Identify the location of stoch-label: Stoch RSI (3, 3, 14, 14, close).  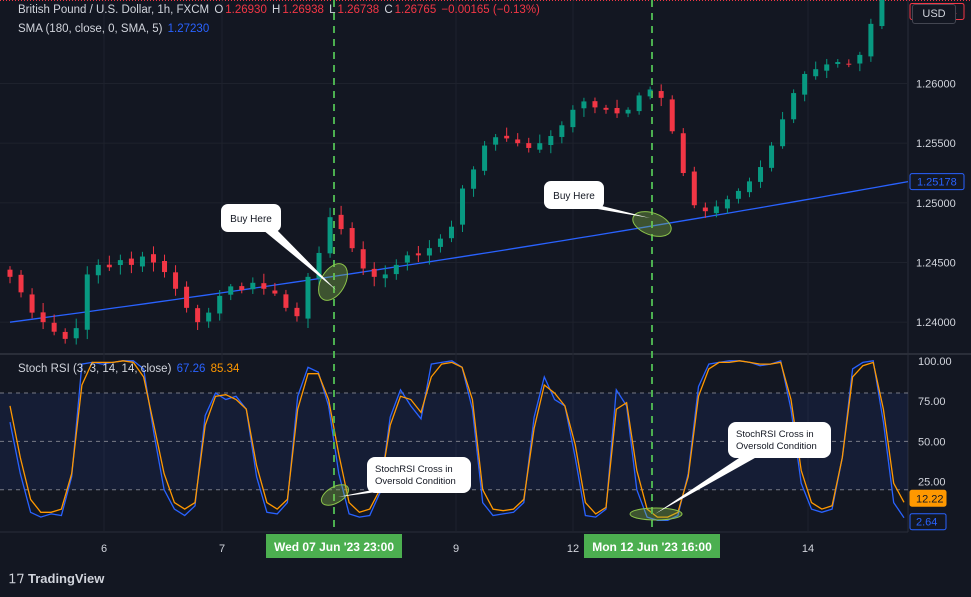
(95, 369).